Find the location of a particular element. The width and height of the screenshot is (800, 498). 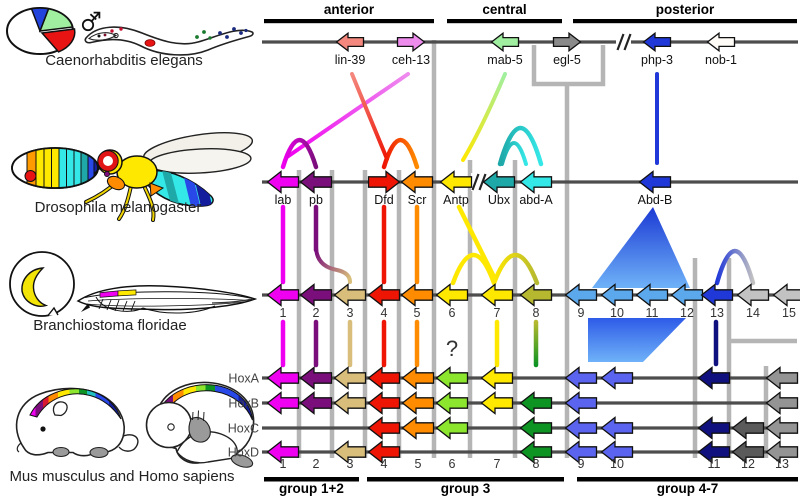

drosophila-gene-label: abd-A is located at coordinates (536, 200).